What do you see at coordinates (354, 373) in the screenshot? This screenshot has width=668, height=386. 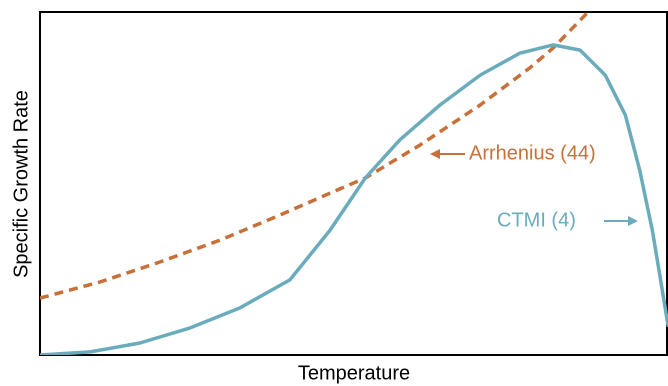 I see `x-axis-label: Temperature` at bounding box center [354, 373].